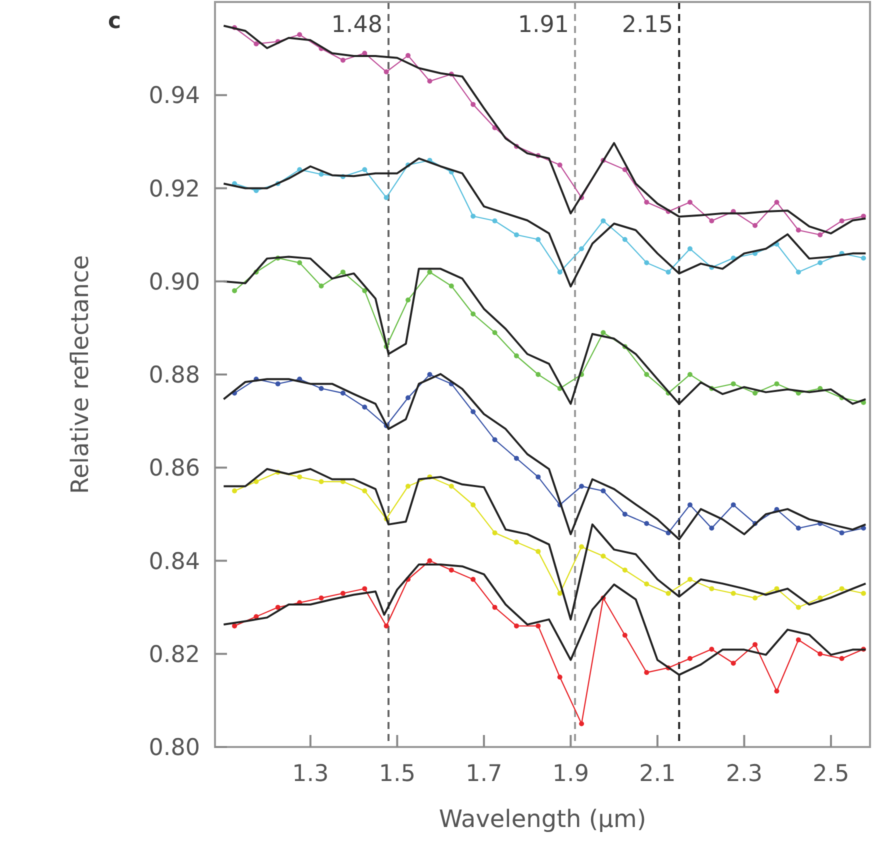 This screenshot has width=872, height=860. What do you see at coordinates (657, 774) in the screenshot?
I see `x-tick-label: 2.1` at bounding box center [657, 774].